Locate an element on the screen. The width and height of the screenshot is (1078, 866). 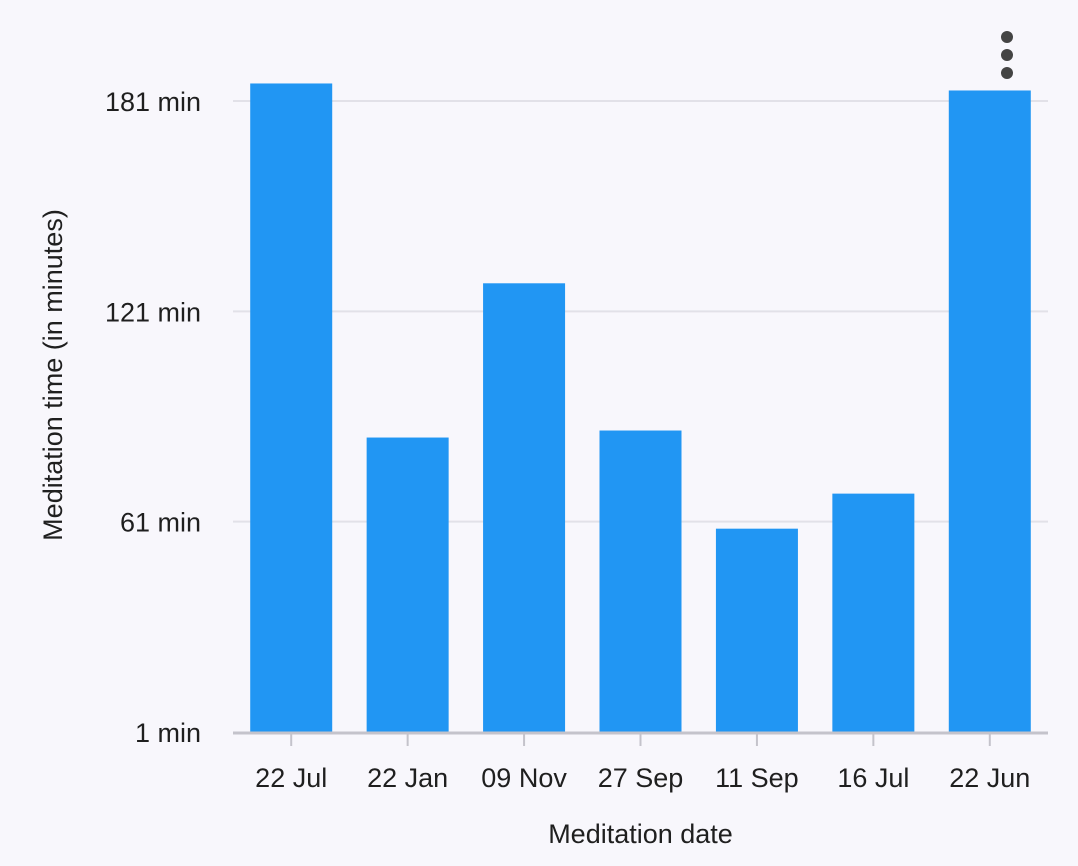
bar-11-sep is located at coordinates (756, 630).